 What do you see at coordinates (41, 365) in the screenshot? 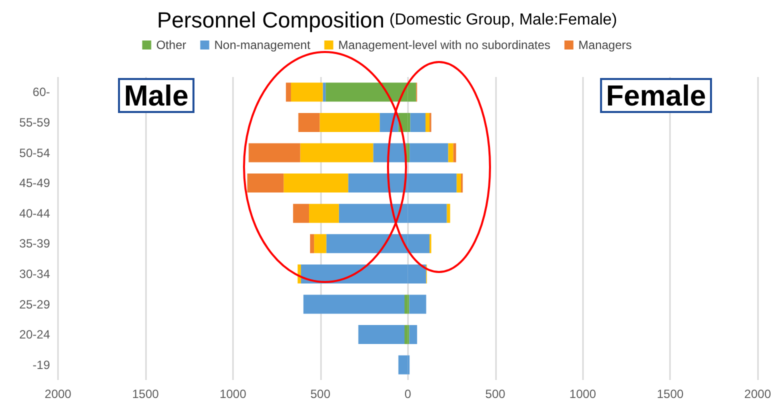
I see `y-tick-label: -19` at bounding box center [41, 365].